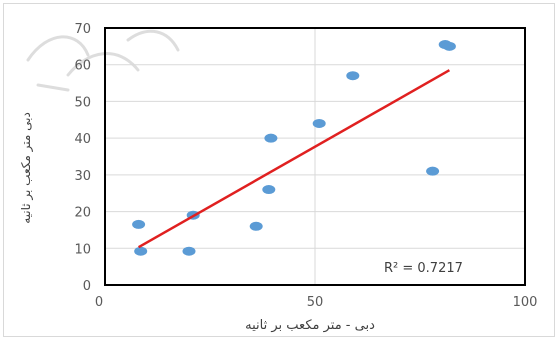  I want to click on y-tick-label: 40, so click(82, 139).